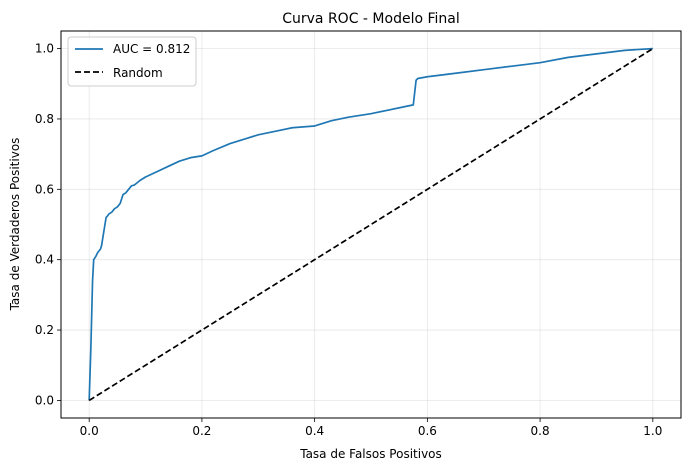 Image resolution: width=691 pixels, height=470 pixels. What do you see at coordinates (44, 260) in the screenshot?
I see `y-tick-label: 0.4` at bounding box center [44, 260].